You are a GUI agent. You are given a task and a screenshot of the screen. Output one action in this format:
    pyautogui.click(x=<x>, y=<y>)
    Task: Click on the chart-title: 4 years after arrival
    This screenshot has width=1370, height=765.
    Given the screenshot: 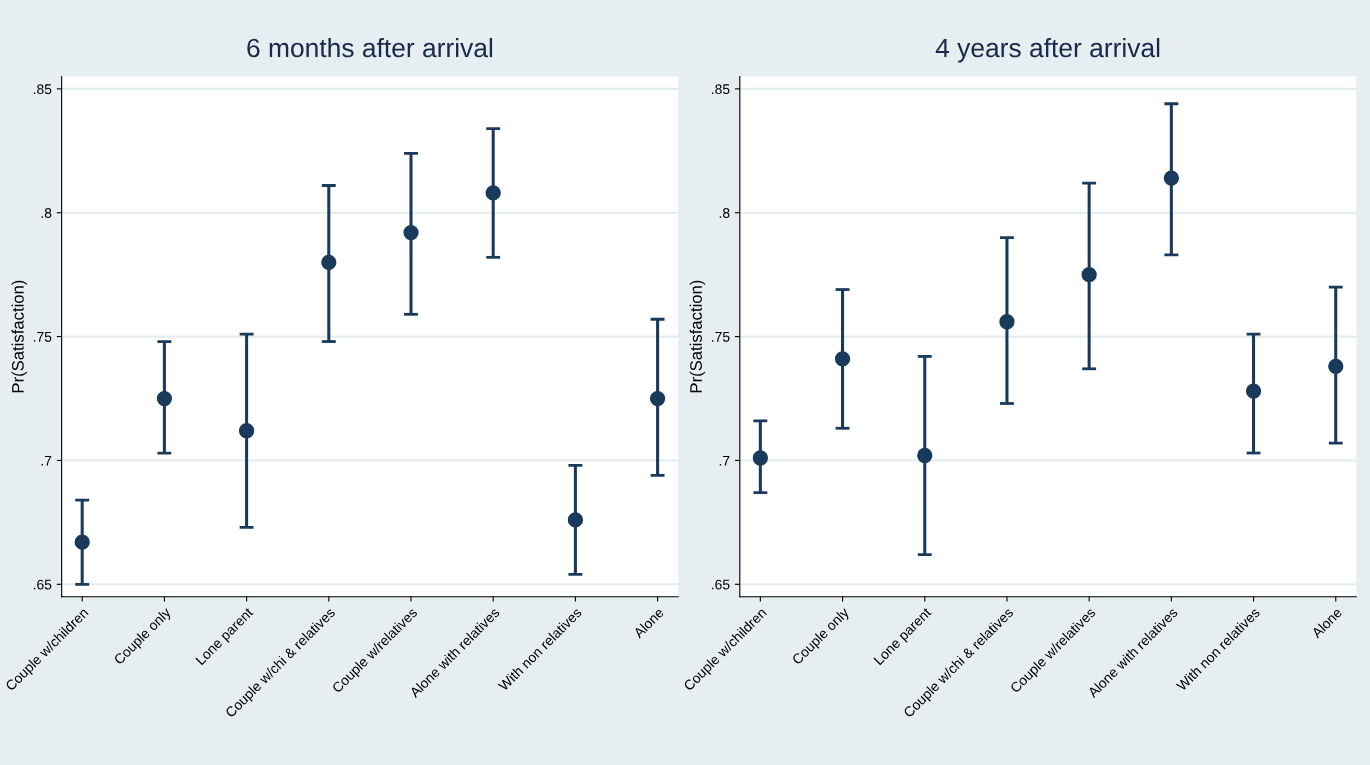 What is the action you would take?
    pyautogui.click(x=1047, y=50)
    